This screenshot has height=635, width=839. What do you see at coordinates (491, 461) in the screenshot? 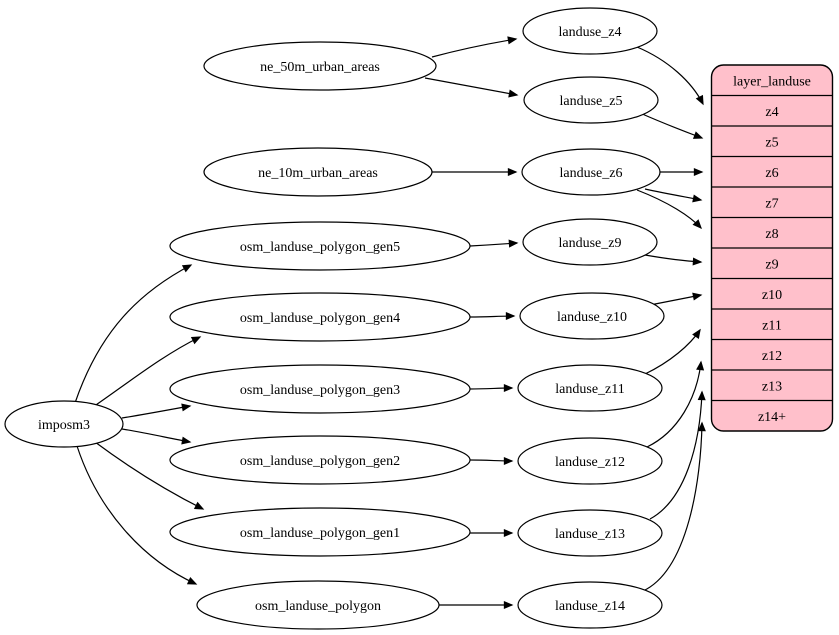
I see `edge-osm-landuse-polygon-gen2-to-landuse-z12` at bounding box center [491, 461].